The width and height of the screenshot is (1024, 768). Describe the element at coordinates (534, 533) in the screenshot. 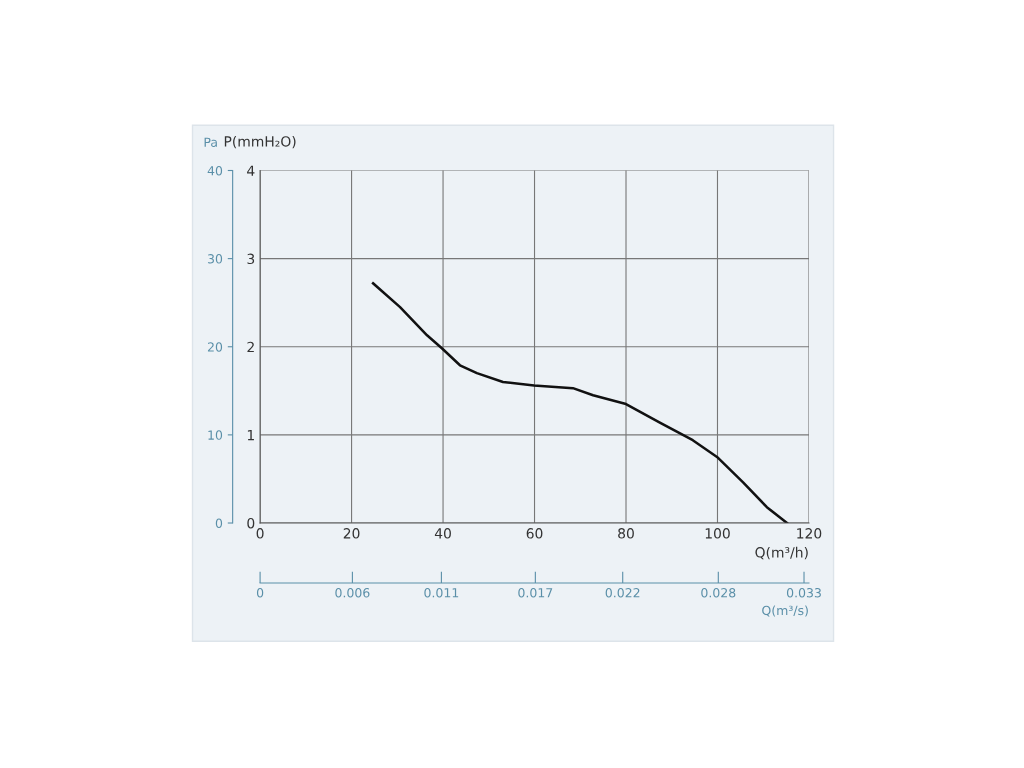

I see `x-tick-label: 60` at that location.